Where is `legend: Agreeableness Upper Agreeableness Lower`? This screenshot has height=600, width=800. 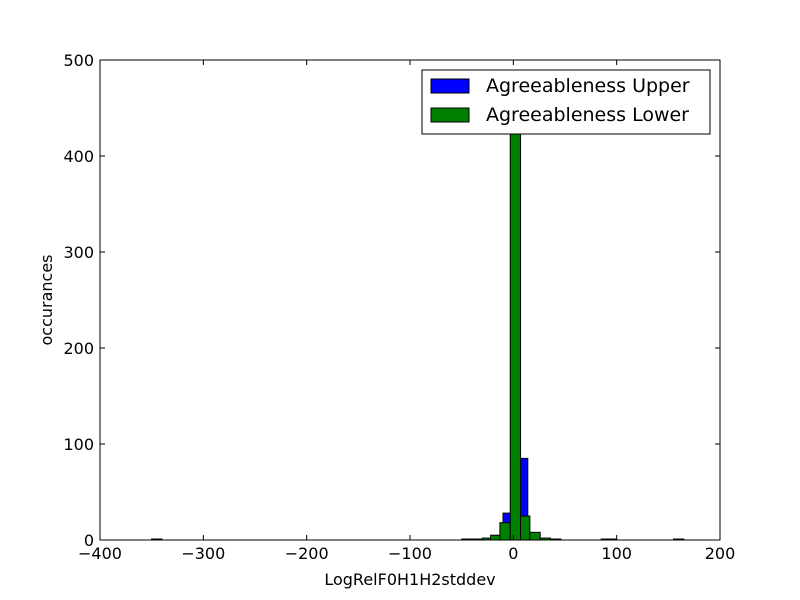
legend: Agreeableness Upper Agreeableness Lower is located at coordinates (566, 102).